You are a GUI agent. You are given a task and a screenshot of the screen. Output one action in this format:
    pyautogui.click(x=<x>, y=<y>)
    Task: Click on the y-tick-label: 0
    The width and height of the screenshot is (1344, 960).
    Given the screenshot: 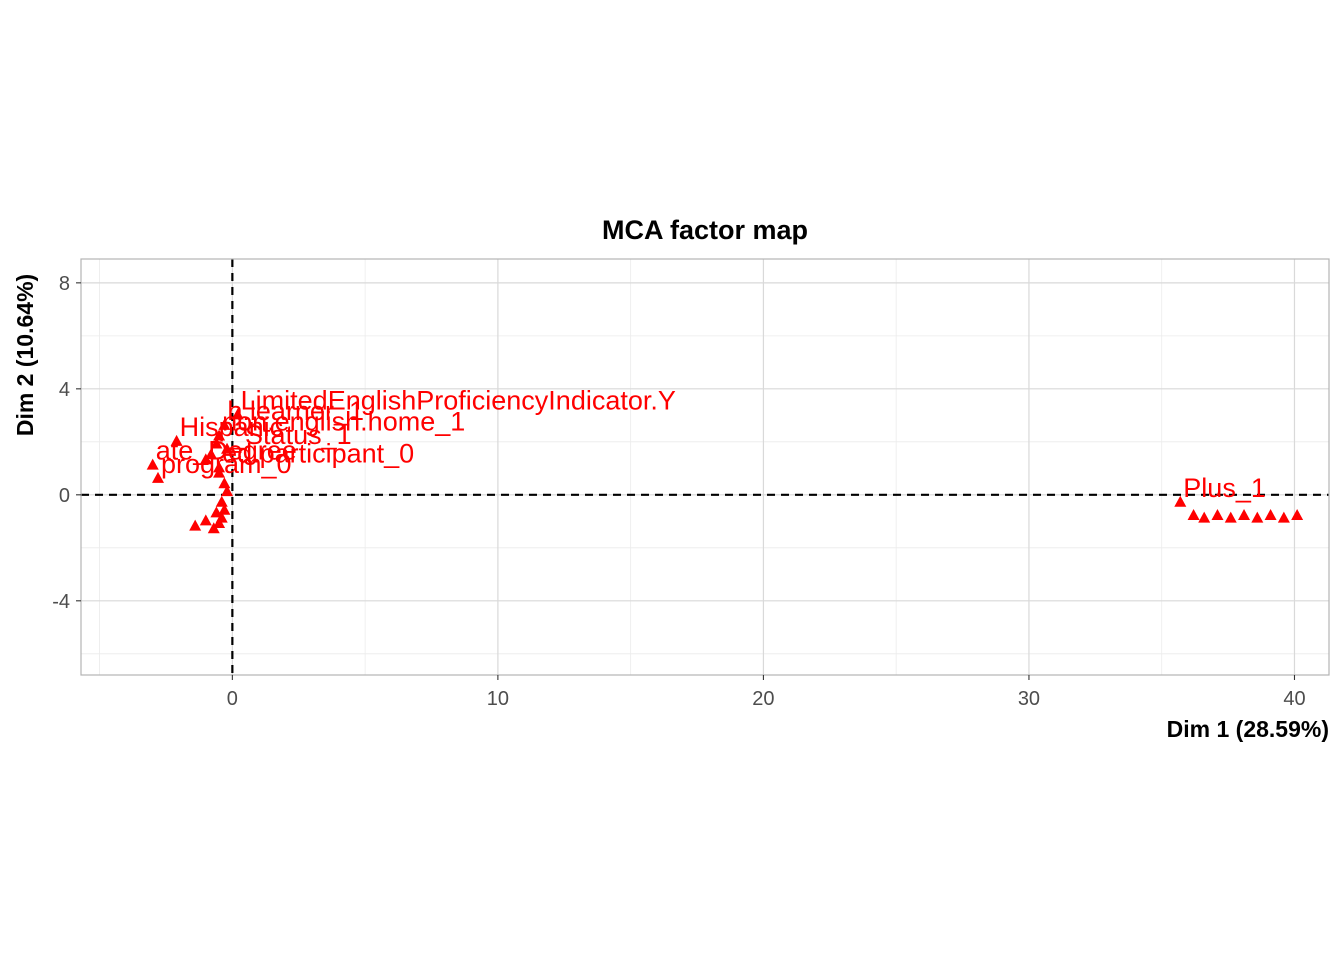 What is the action you would take?
    pyautogui.click(x=64, y=496)
    